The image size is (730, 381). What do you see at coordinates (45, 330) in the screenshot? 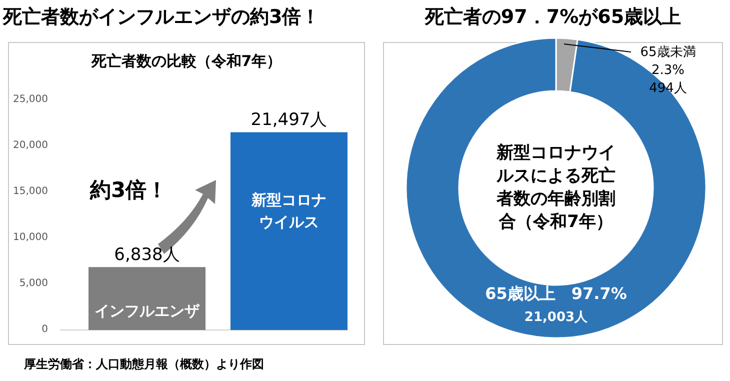
I see `y-tick-label: 0` at bounding box center [45, 330].